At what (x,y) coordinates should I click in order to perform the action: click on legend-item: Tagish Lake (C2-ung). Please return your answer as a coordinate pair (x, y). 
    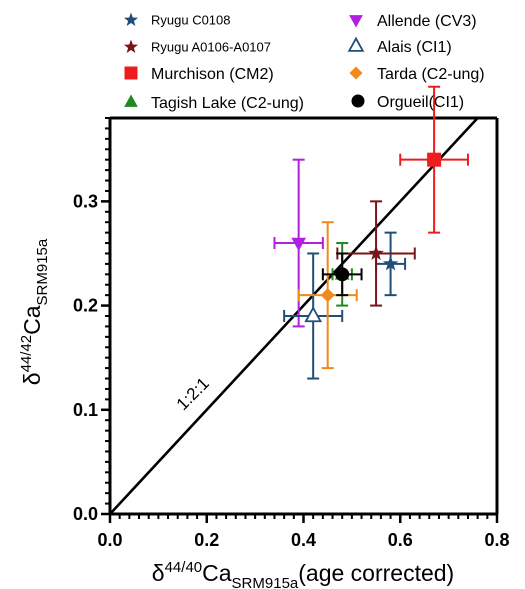
    Looking at the image, I should click on (214, 103).